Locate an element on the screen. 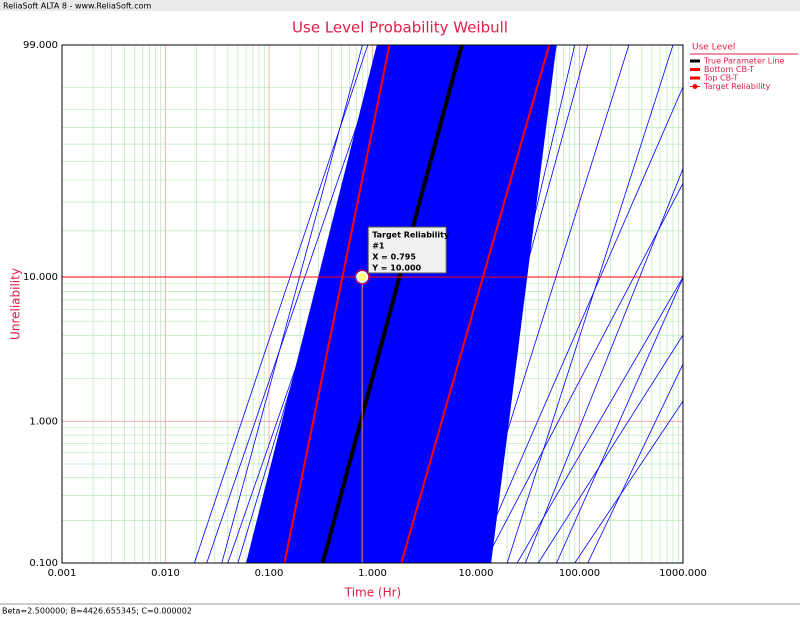 The image size is (800, 617). x-axis-label: Time (Hr) is located at coordinates (373, 593).